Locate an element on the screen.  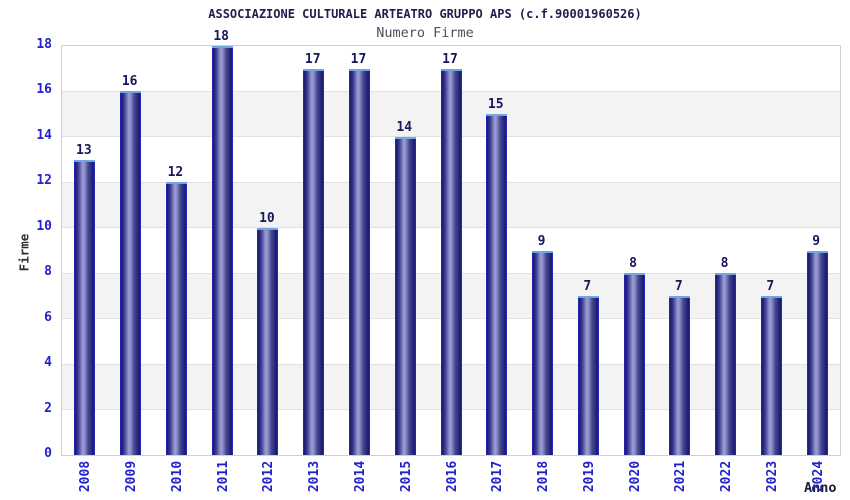
bar-value-label: 15 is located at coordinates (495, 105).